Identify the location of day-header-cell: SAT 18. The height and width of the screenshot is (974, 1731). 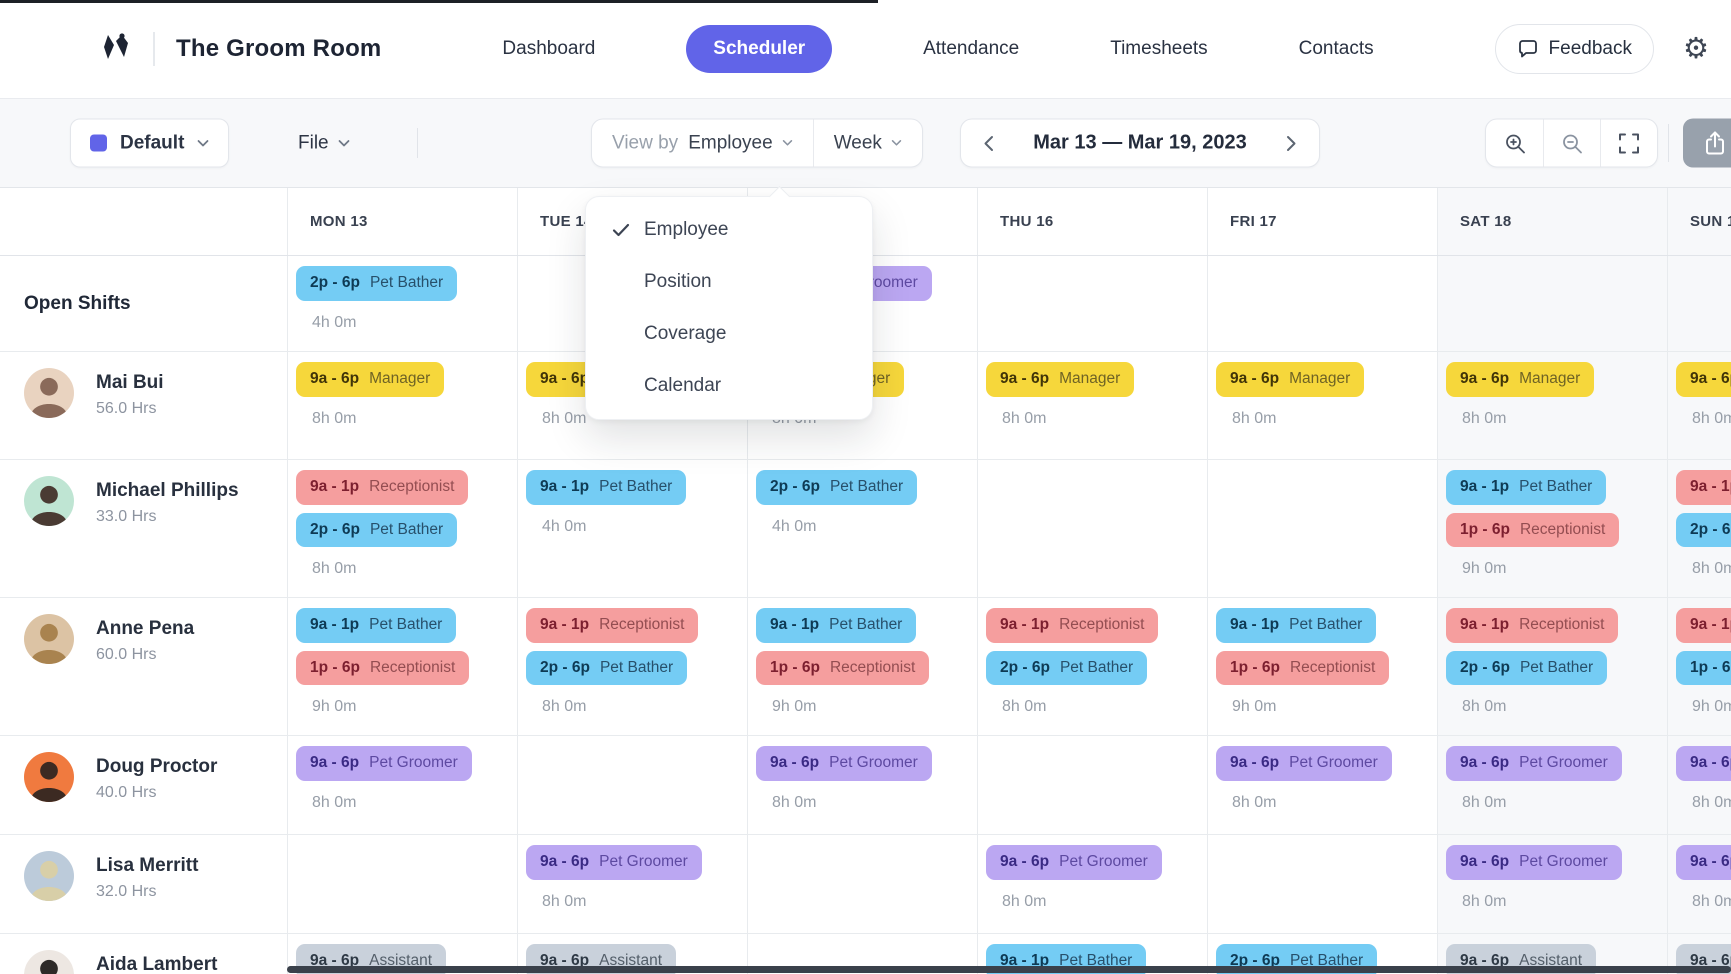
(1552, 221).